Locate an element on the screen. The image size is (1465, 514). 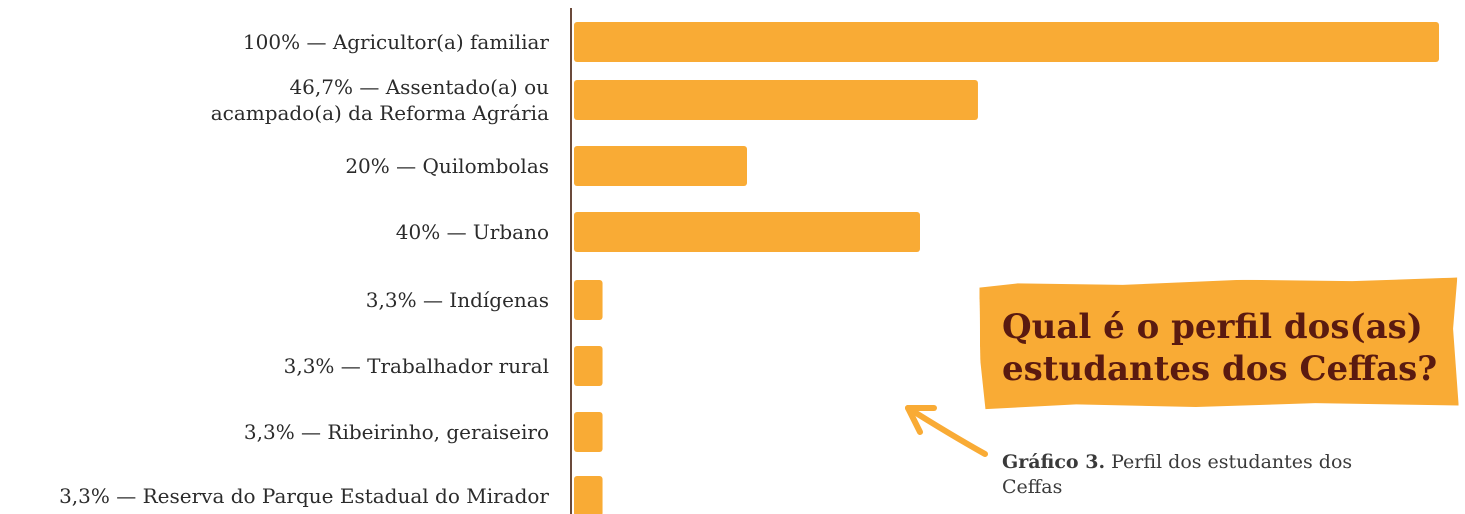
category-label-line: 3,3% — Ribeirinho, geraiseiro is located at coordinates (396, 432).